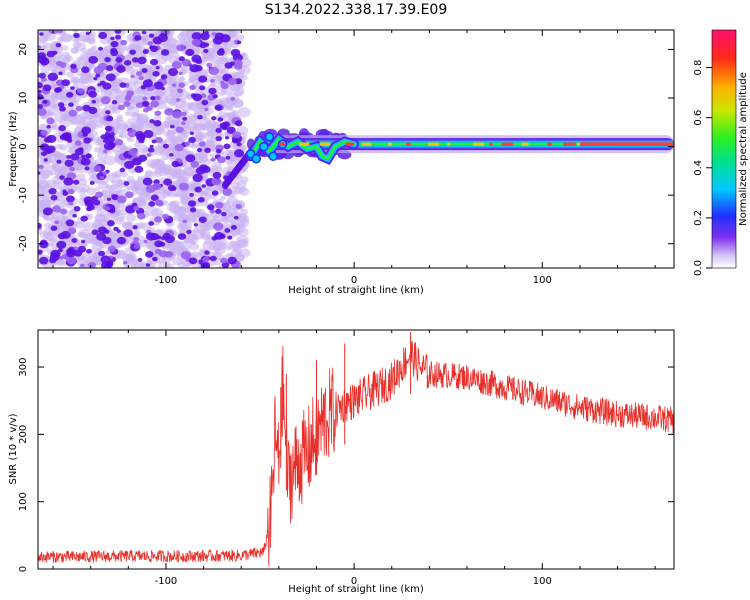  What do you see at coordinates (724, 149) in the screenshot?
I see `colorbar-gradient` at bounding box center [724, 149].